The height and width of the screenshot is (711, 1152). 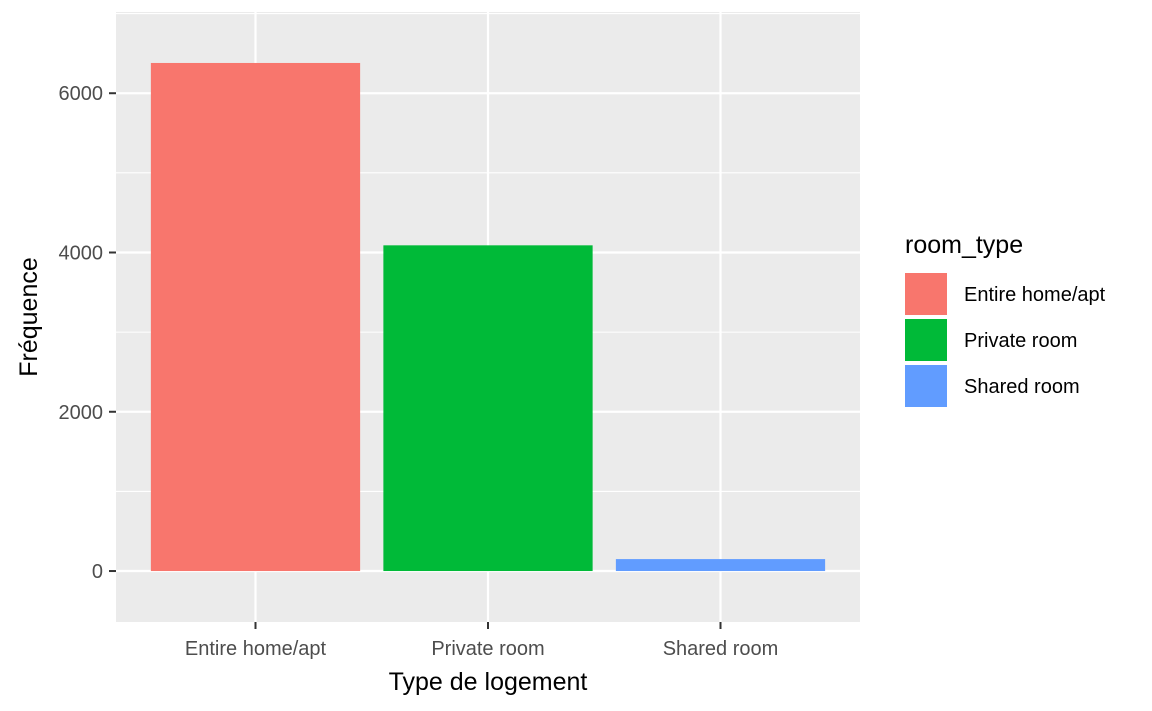 I want to click on y-tick-label: 0, so click(x=97, y=572).